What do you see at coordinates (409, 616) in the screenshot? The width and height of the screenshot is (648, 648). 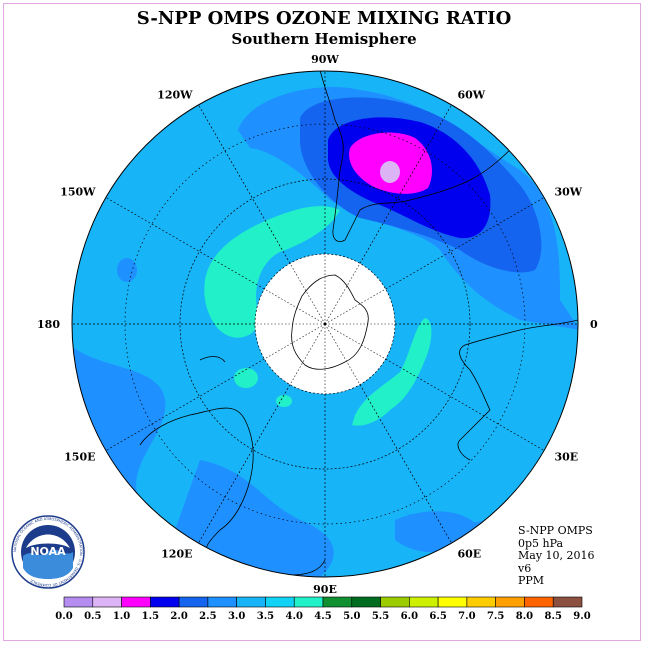 I see `colorbar-label: 6.0` at bounding box center [409, 616].